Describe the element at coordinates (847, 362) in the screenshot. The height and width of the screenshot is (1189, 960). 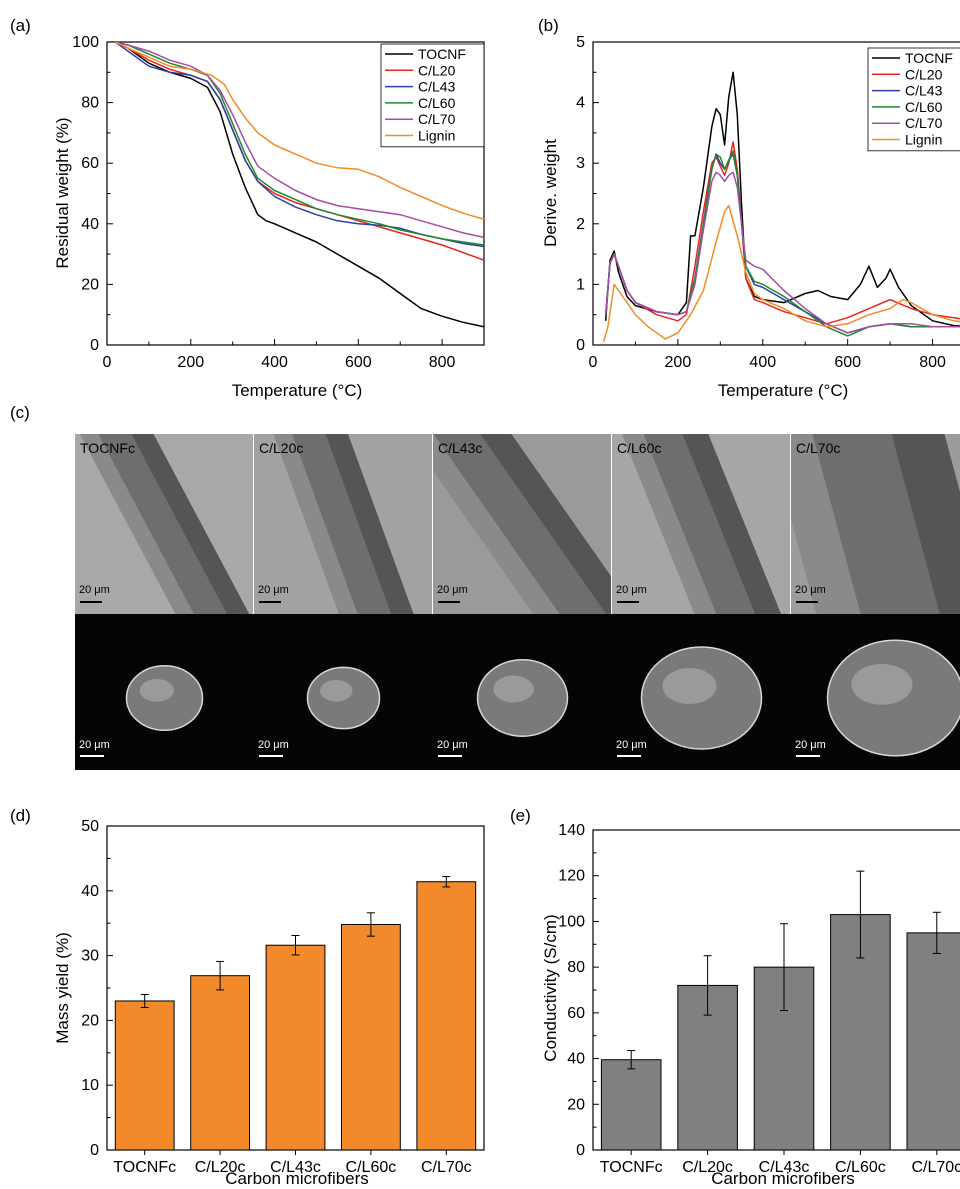
I see `x-tick-label: 600` at that location.